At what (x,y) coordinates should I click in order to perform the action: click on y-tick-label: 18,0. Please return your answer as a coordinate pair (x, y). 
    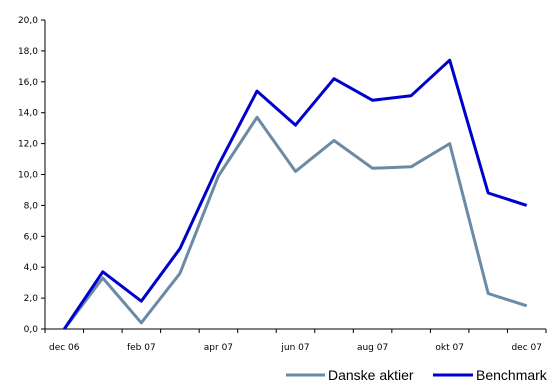
    Looking at the image, I should click on (28, 52).